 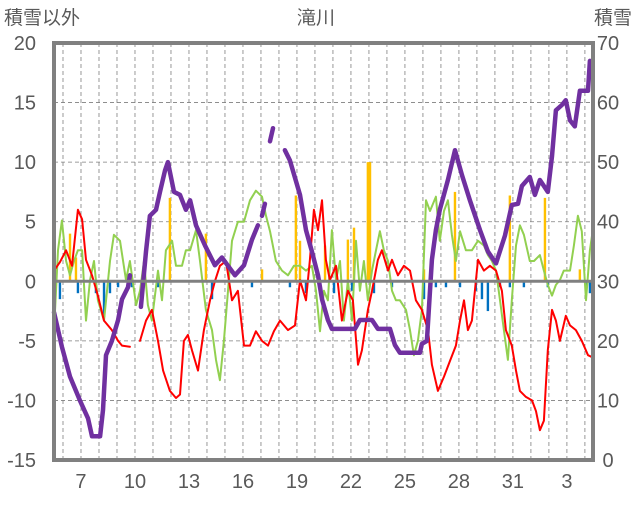 What do you see at coordinates (513, 482) in the screenshot?
I see `x-tick-label: 31` at bounding box center [513, 482].